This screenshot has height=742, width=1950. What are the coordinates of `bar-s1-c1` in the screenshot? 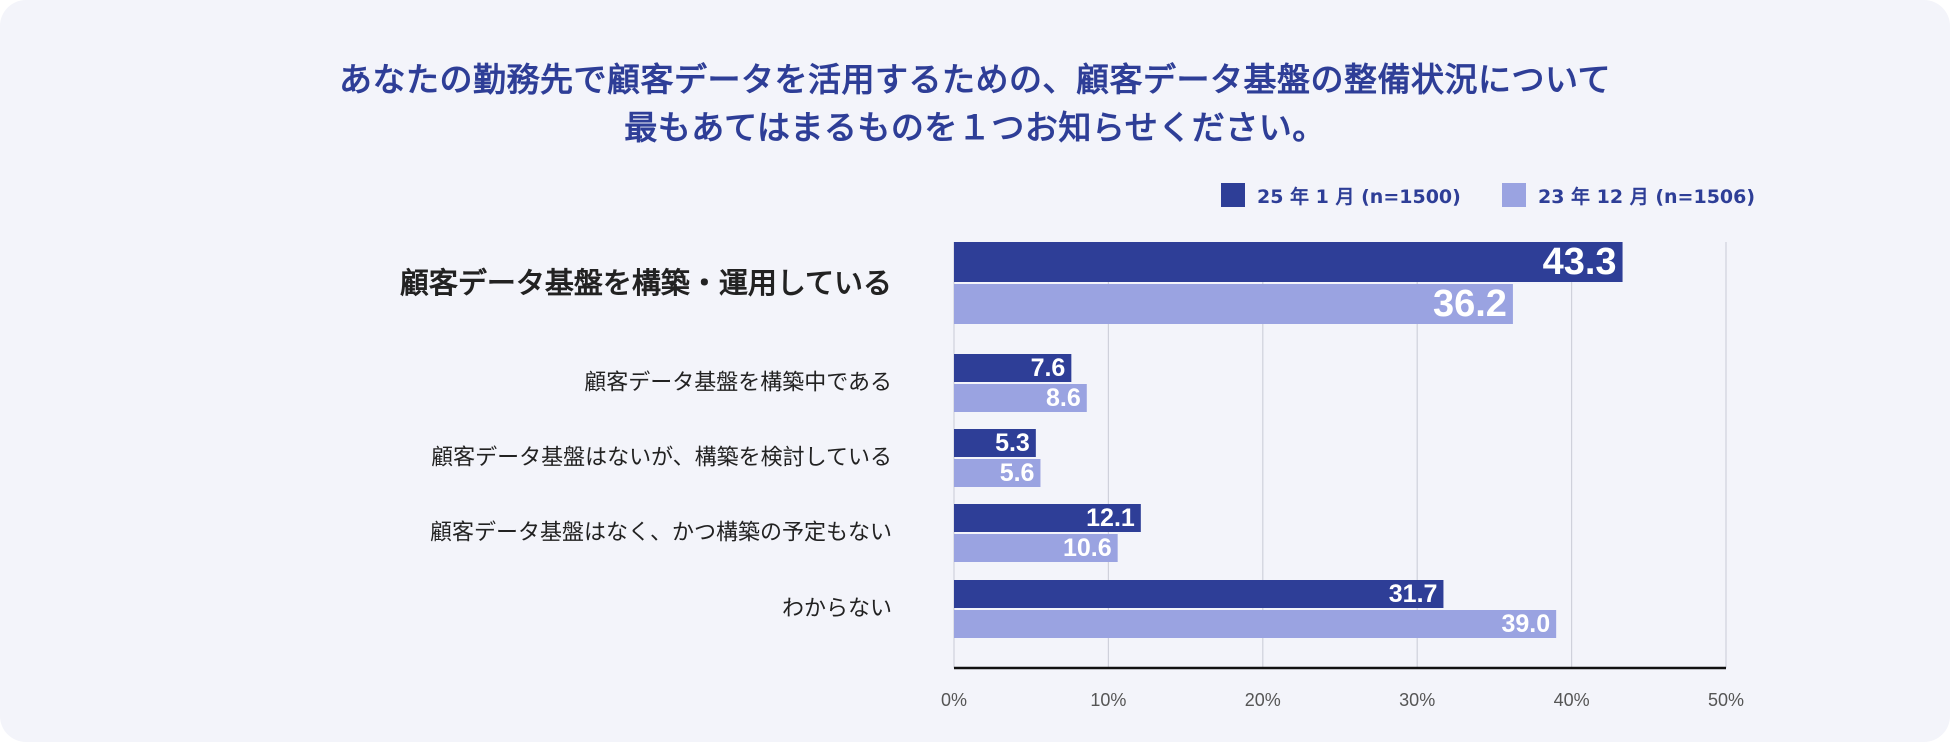 It's located at (1020, 398).